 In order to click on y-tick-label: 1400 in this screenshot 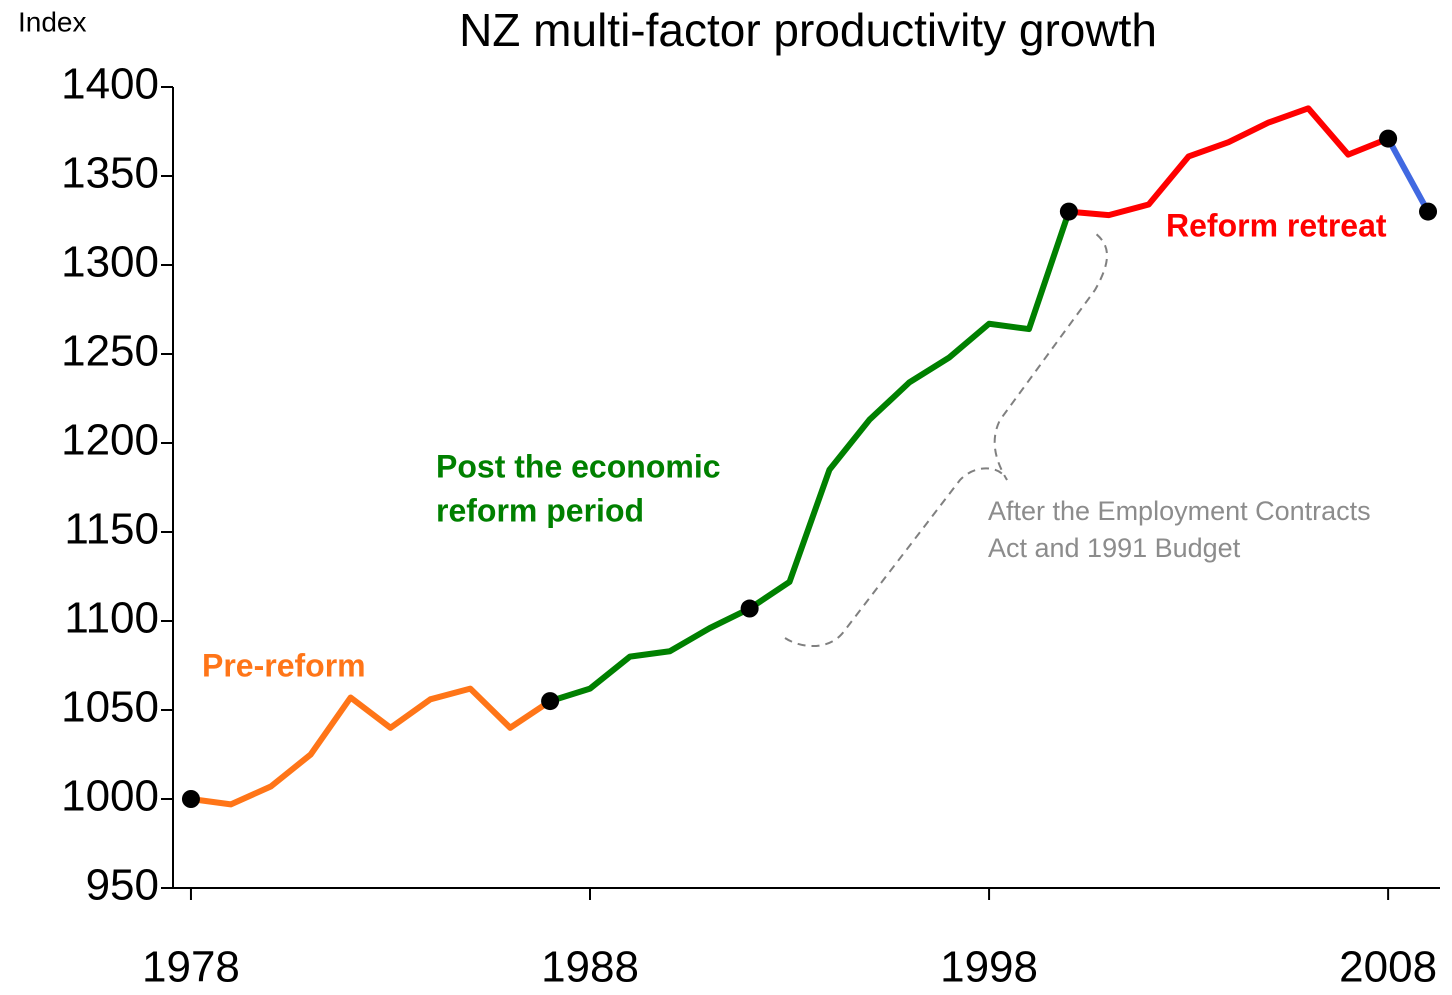, I will do `click(110, 84)`.